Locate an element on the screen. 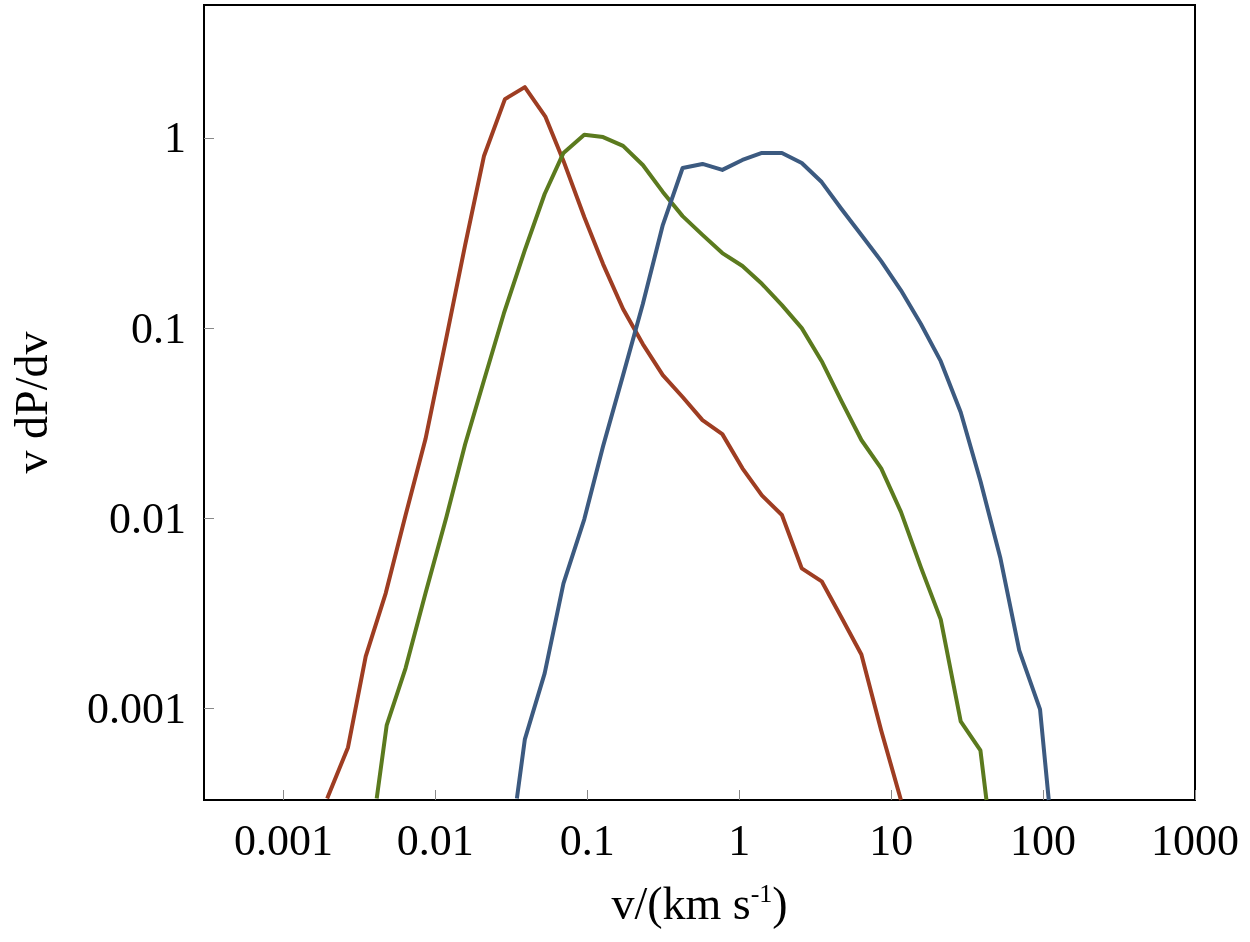 This screenshot has height=942, width=1250. x-tick-label: 100 is located at coordinates (1043, 840).